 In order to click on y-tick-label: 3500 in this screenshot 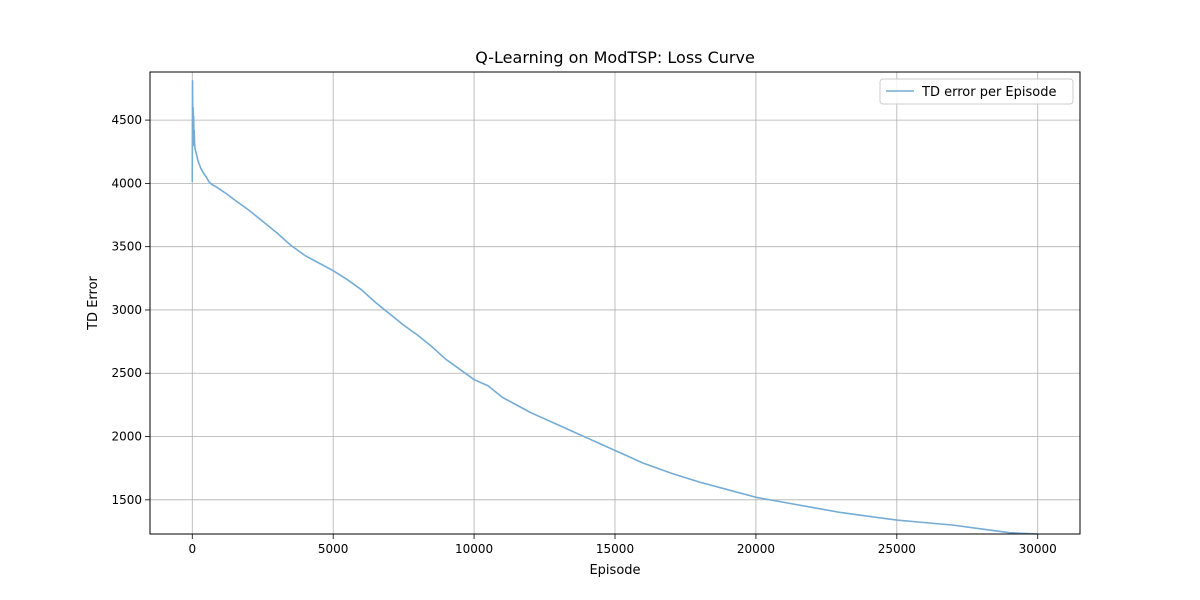, I will do `click(126, 247)`.